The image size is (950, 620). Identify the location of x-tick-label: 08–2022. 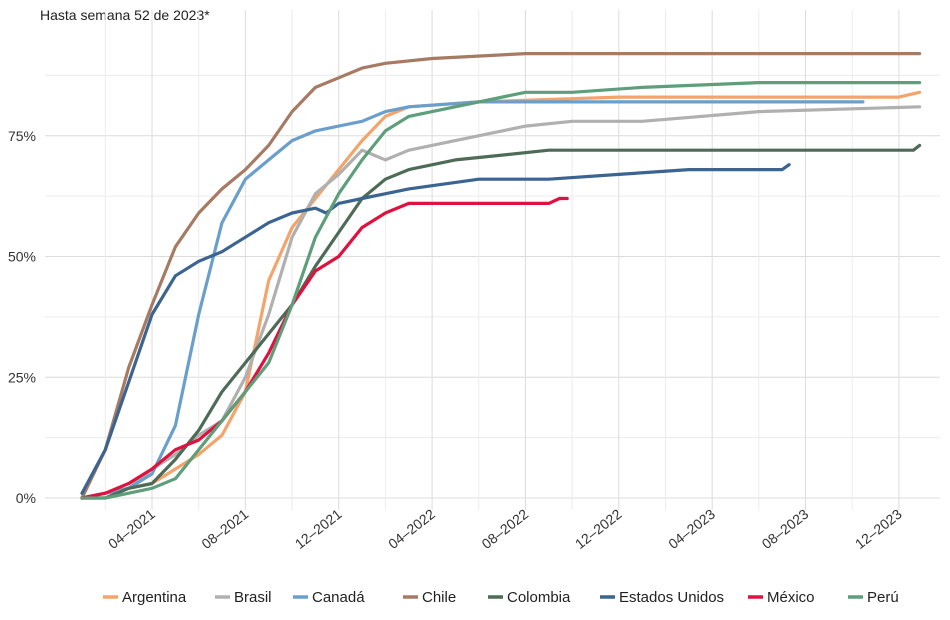
(504, 529).